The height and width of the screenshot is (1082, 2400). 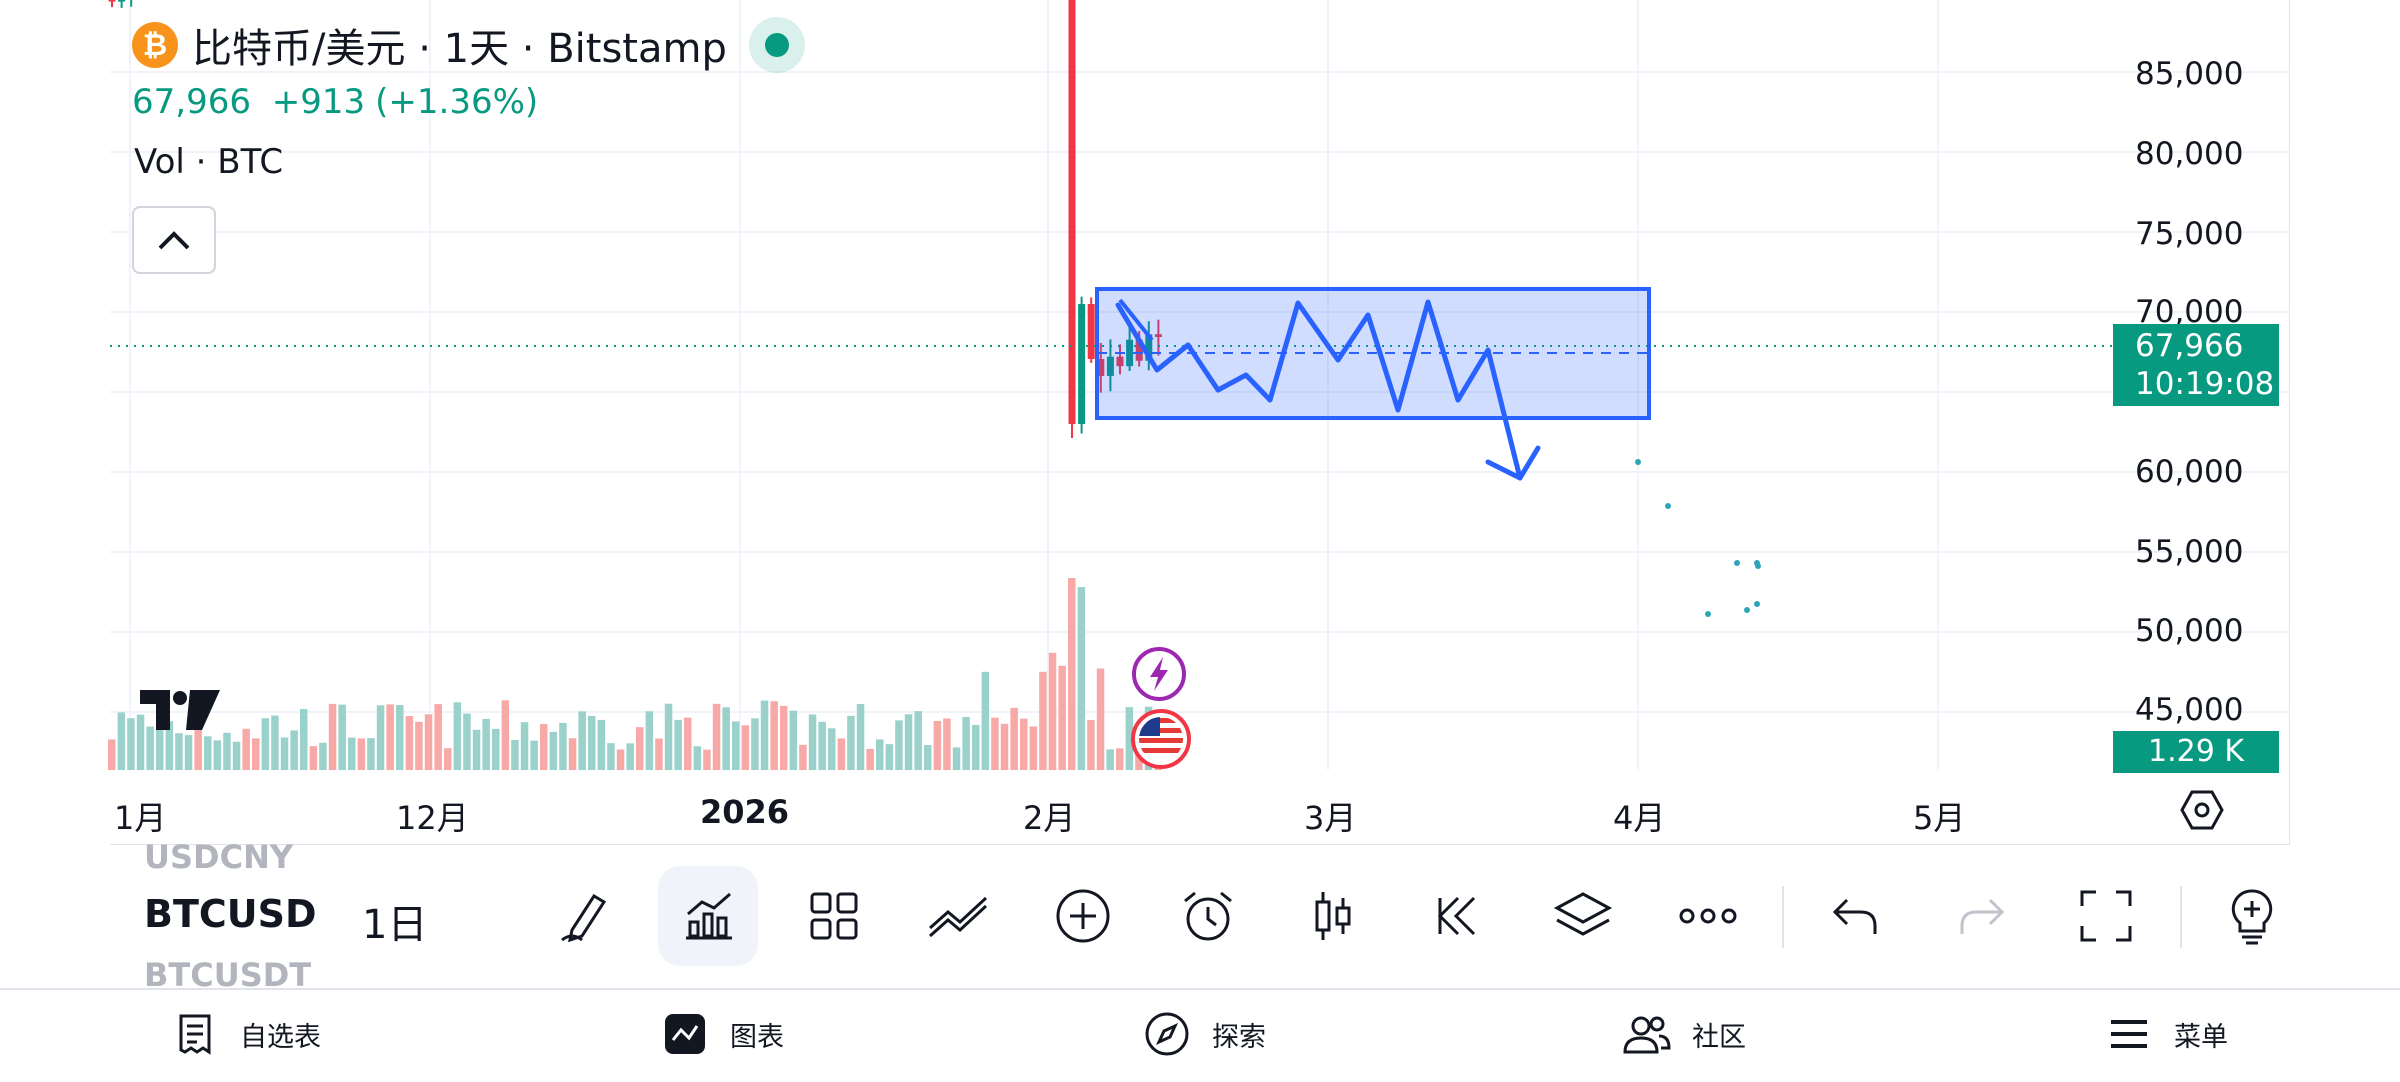 I want to click on symbol-title: 比特币/美元 · 1天 · Bitstamp, so click(x=459, y=49).